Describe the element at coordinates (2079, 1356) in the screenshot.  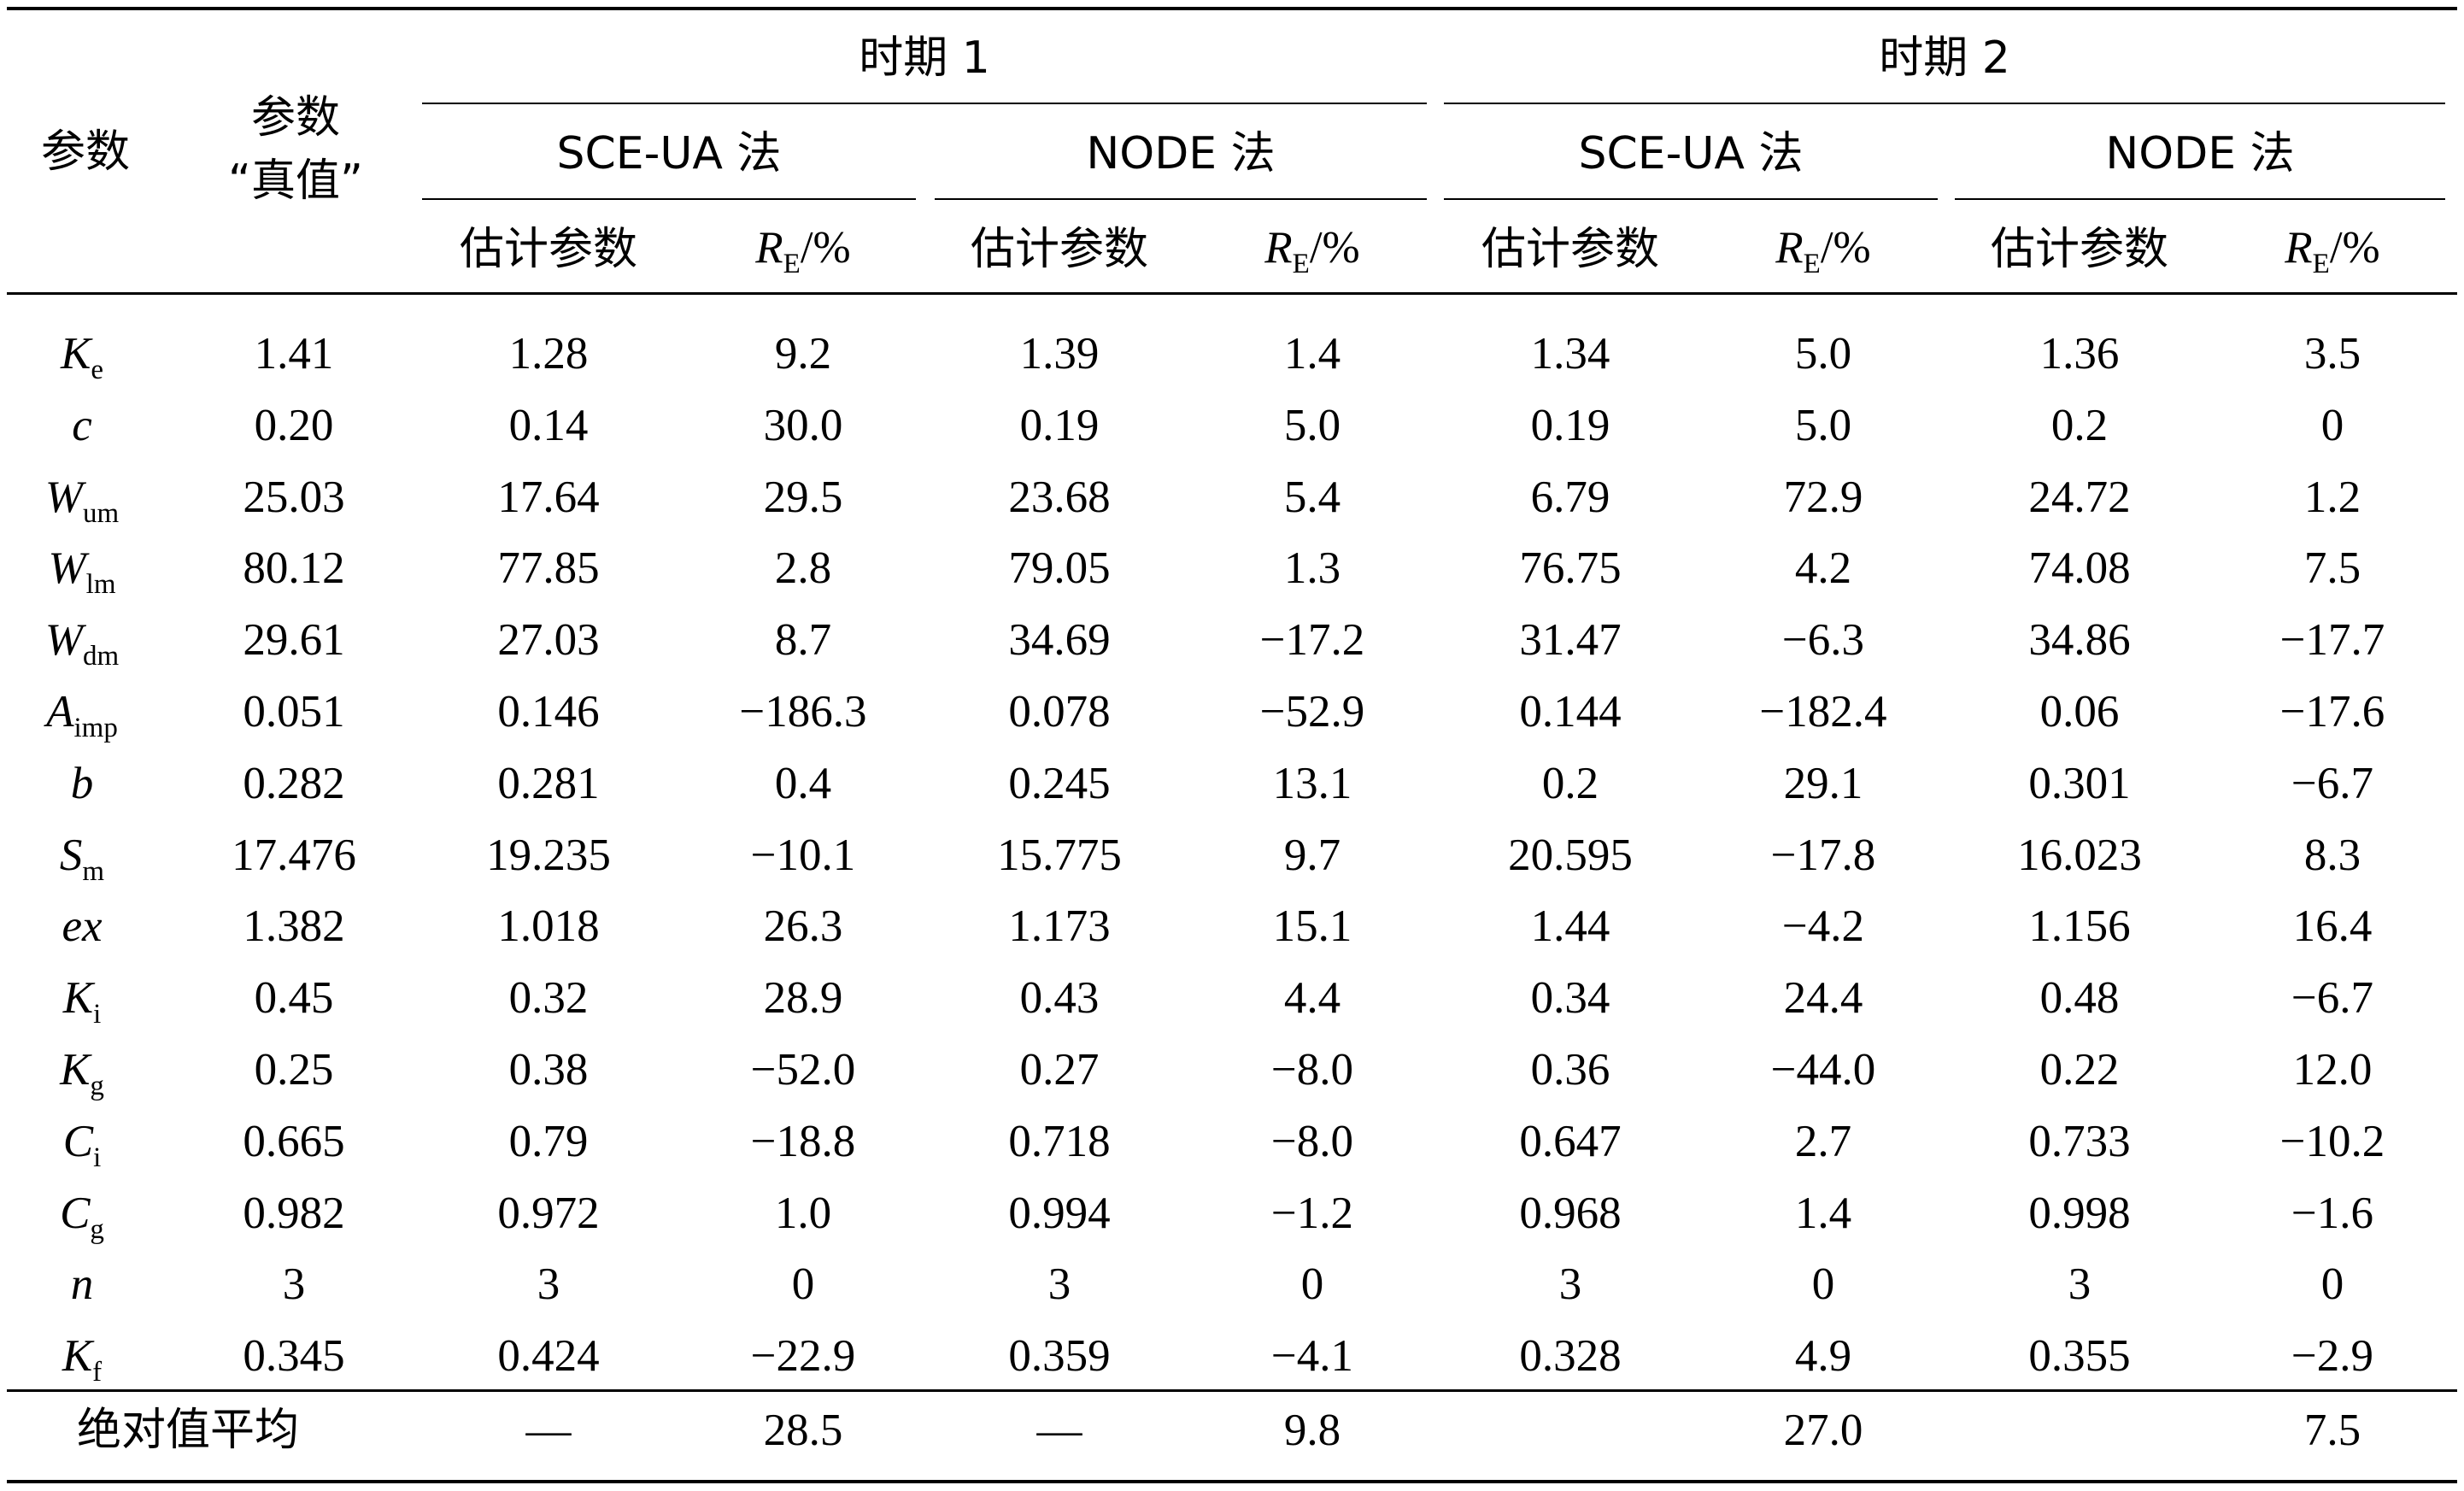
I see `estimated-value: 0.355` at that location.